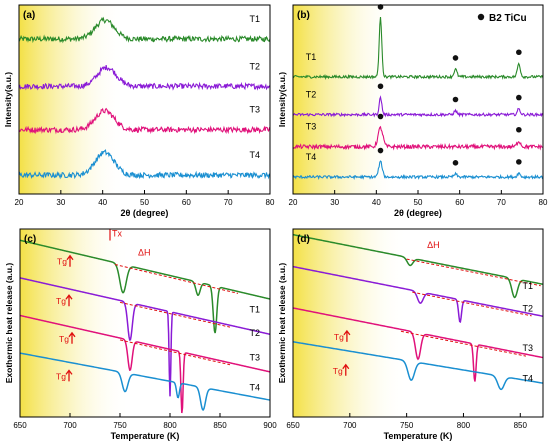 The width and height of the screenshot is (550, 441). Describe the element at coordinates (303, 239) in the screenshot. I see `panel-label: (d)` at that location.